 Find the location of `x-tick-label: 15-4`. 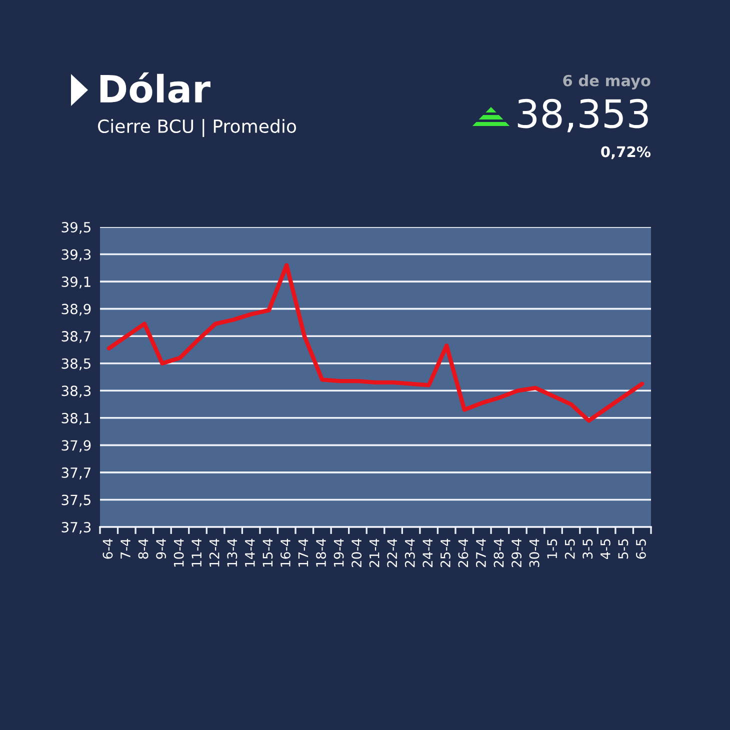

x-tick-label: 15-4 is located at coordinates (267, 552).